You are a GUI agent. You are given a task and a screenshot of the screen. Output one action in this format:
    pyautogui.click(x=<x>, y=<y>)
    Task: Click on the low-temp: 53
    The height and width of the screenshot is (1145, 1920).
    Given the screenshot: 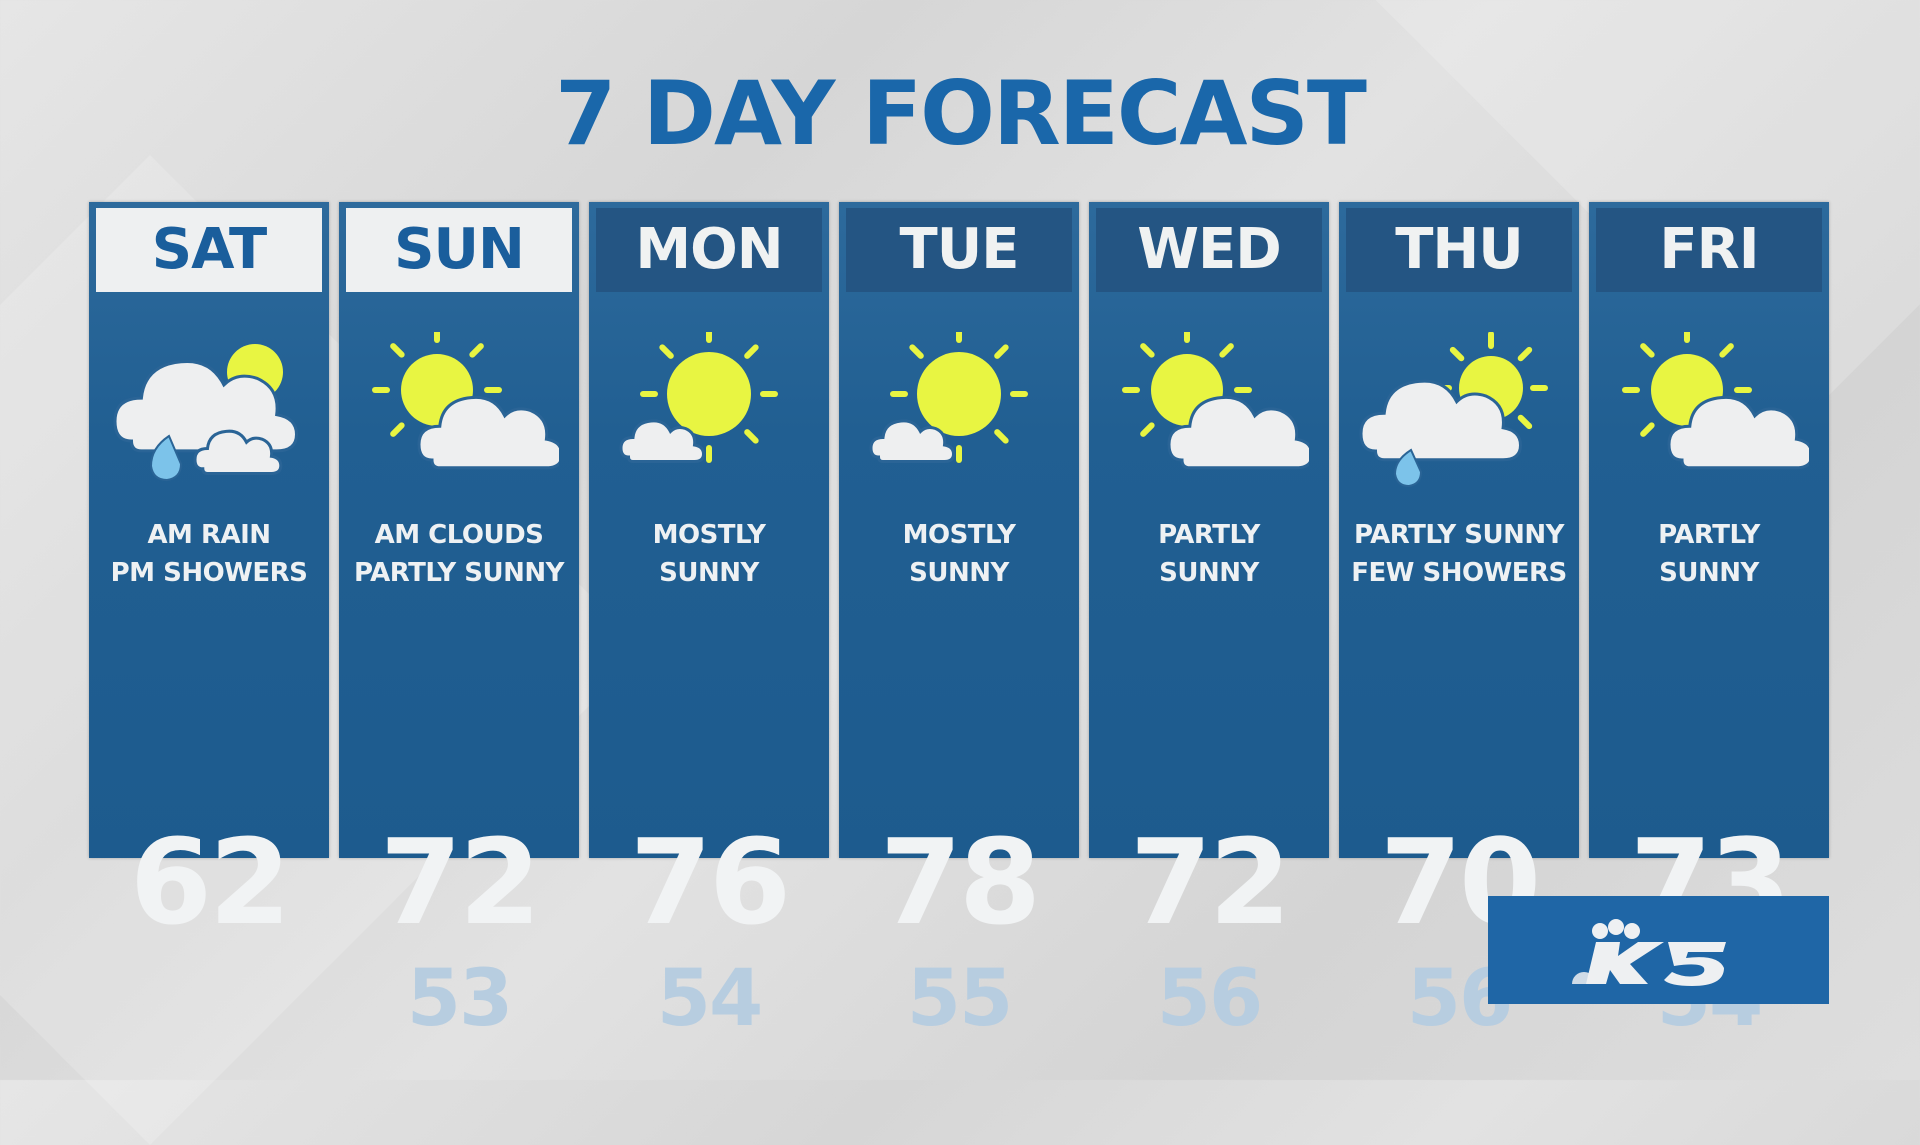 What is the action you would take?
    pyautogui.click(x=460, y=999)
    